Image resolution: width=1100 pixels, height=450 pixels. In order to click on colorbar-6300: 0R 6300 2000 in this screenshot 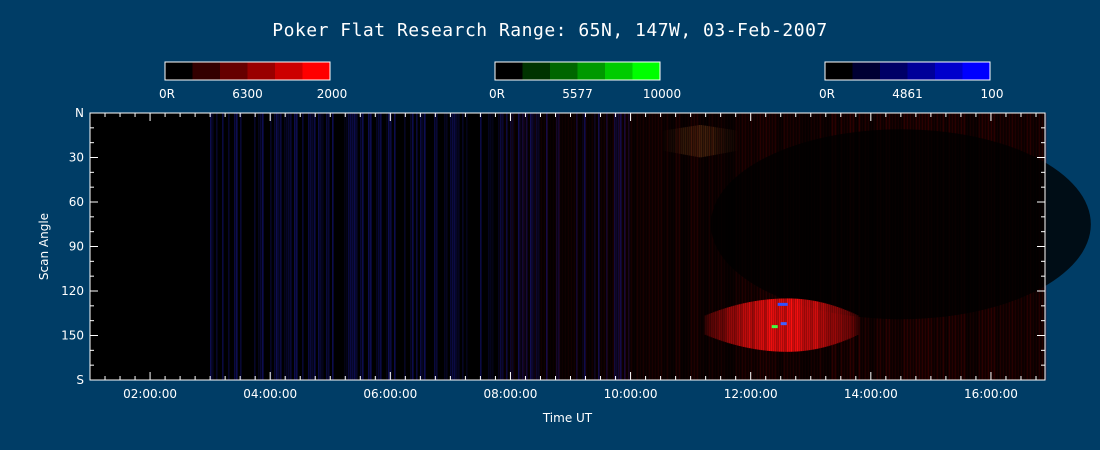, I will do `click(253, 81)`.